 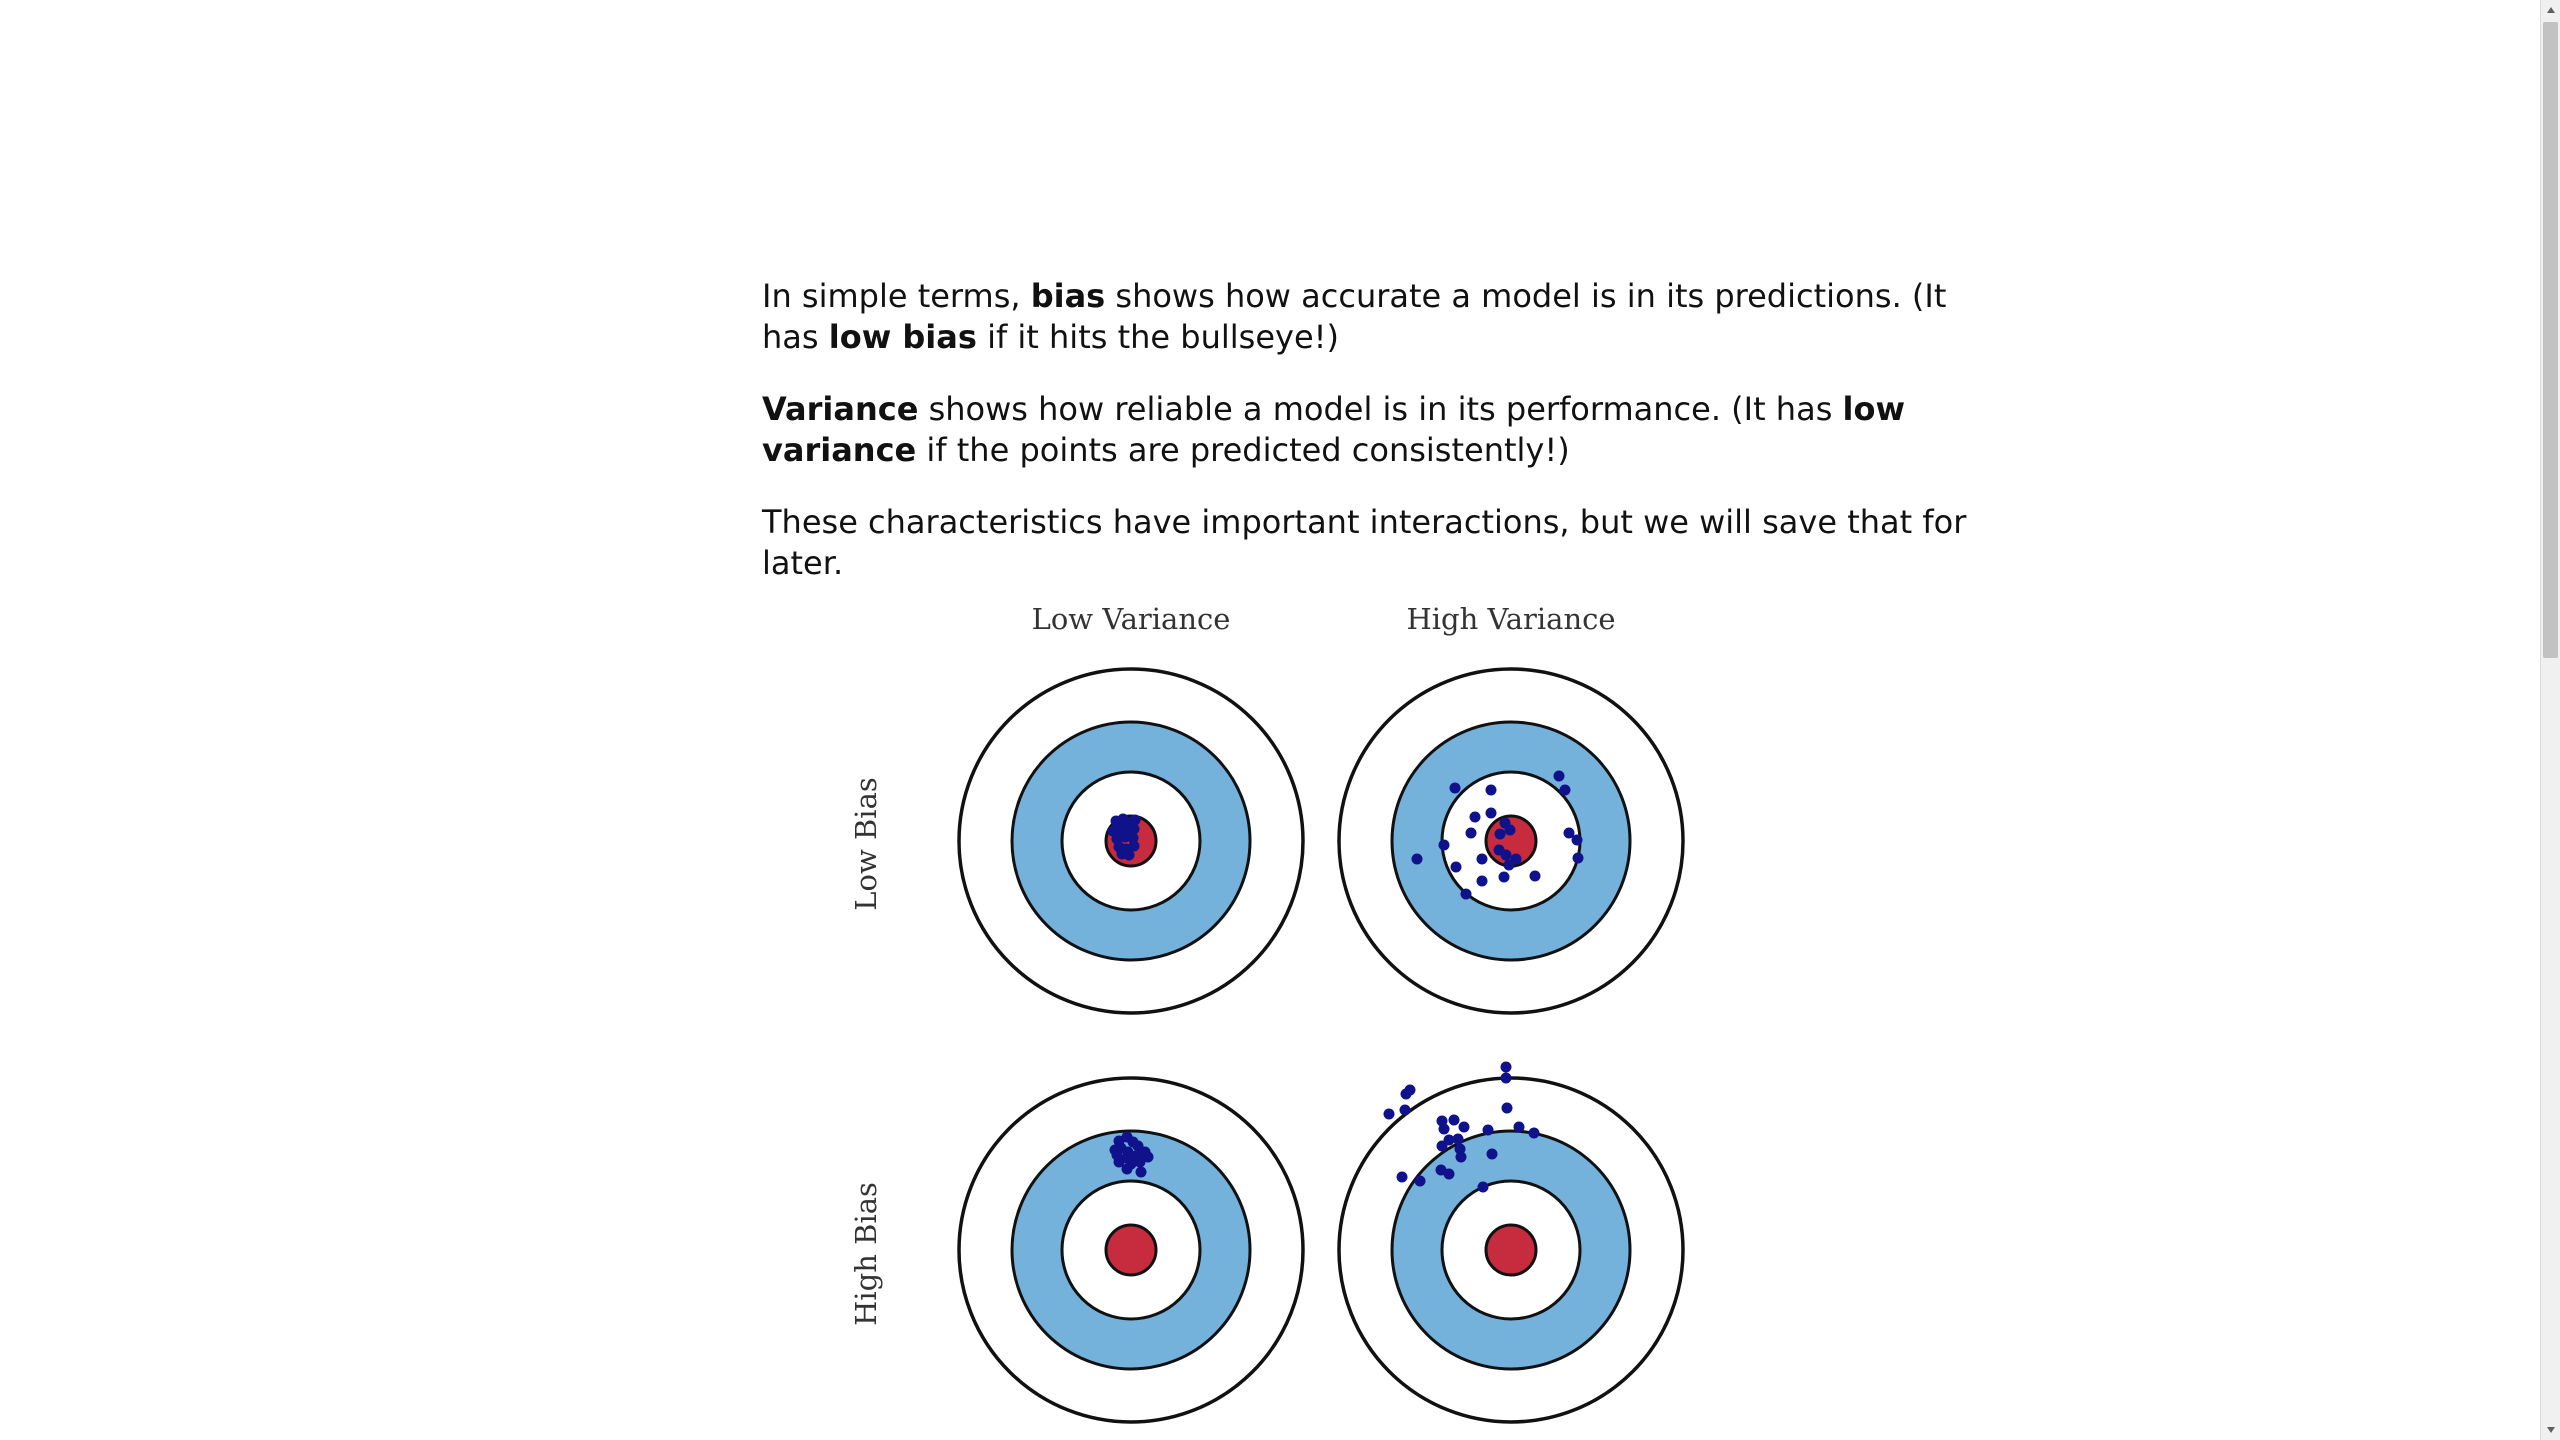 I want to click on bold-term-low-variance: low variance, so click(x=1334, y=429).